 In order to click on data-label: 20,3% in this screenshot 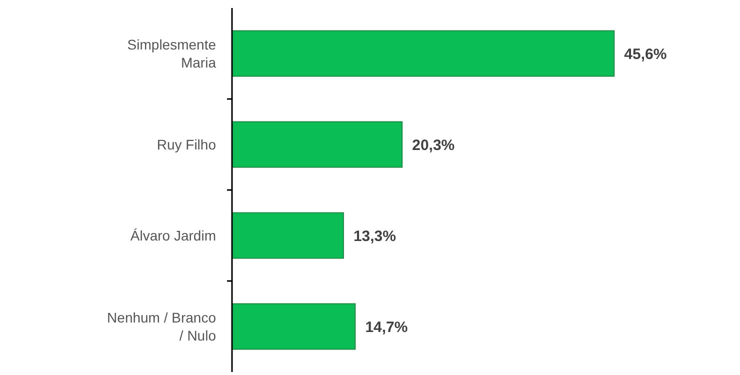, I will do `click(433, 145)`.